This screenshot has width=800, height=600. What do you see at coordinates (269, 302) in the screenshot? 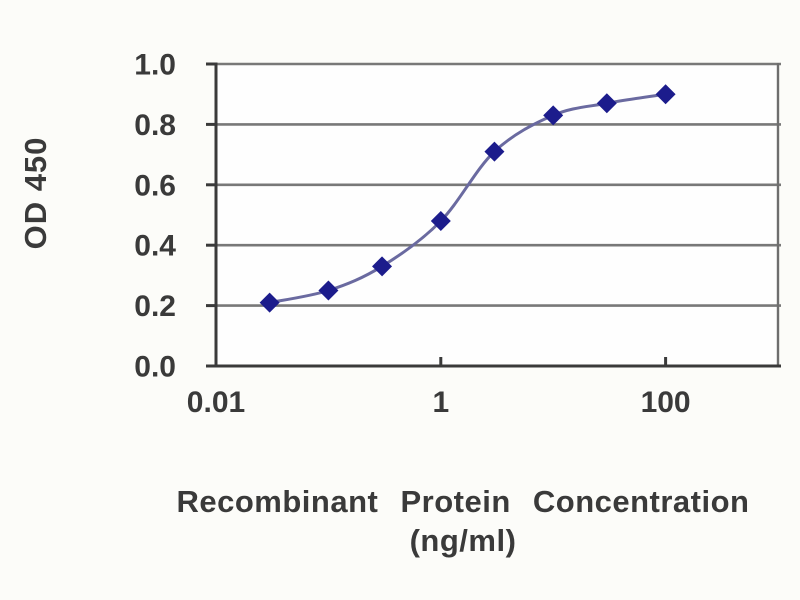
I see `data-point-marker-0.03` at bounding box center [269, 302].